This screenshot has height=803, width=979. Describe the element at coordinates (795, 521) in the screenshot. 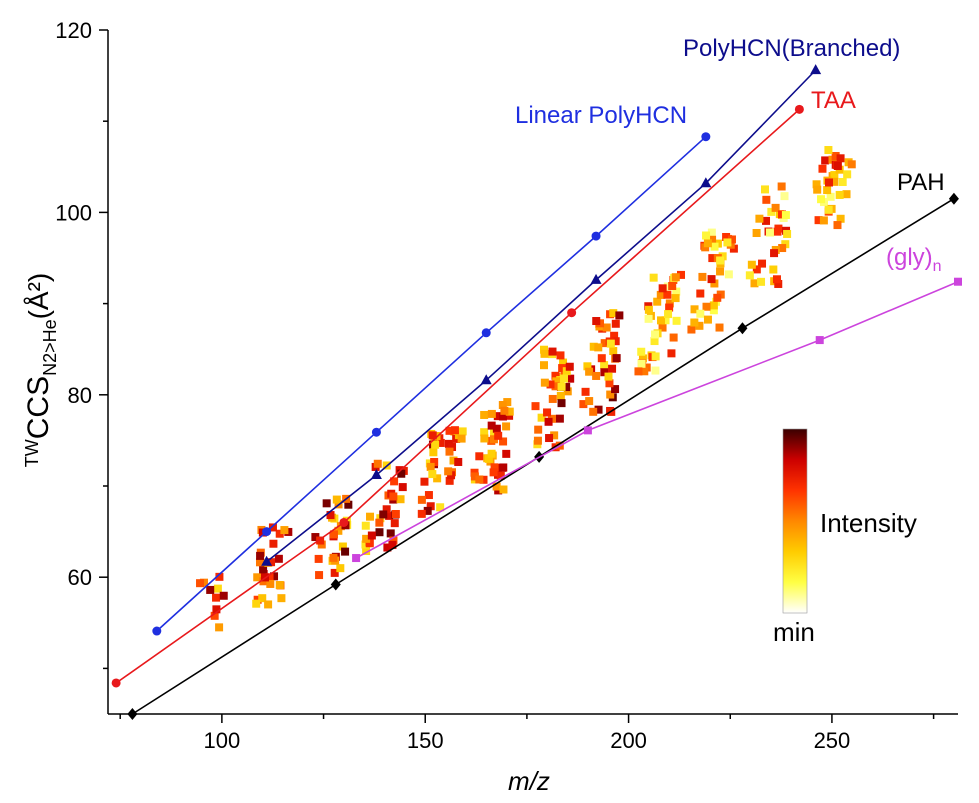

I see `colorbar-gradient` at that location.